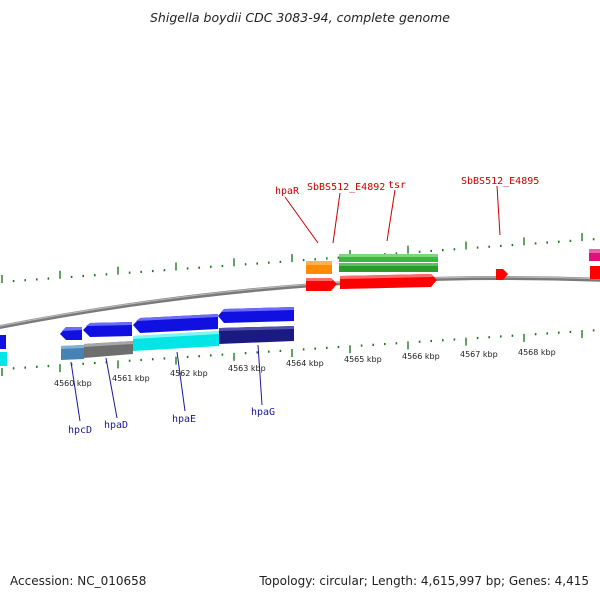 This screenshot has width=600, height=600. Describe the element at coordinates (287, 191) in the screenshot. I see `gene-label-hpaR: hpaR` at that location.